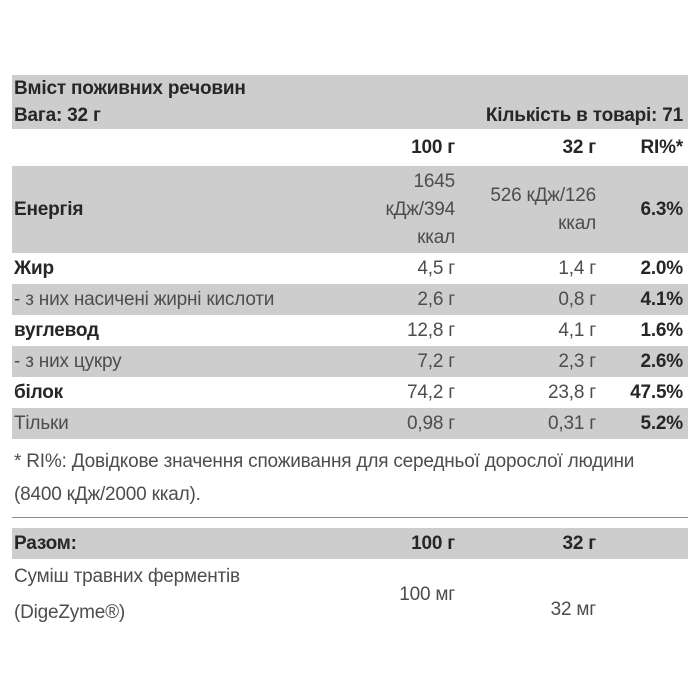 The width and height of the screenshot is (700, 700). What do you see at coordinates (661, 361) in the screenshot?
I see `row-value-ri: 2.6%` at bounding box center [661, 361].